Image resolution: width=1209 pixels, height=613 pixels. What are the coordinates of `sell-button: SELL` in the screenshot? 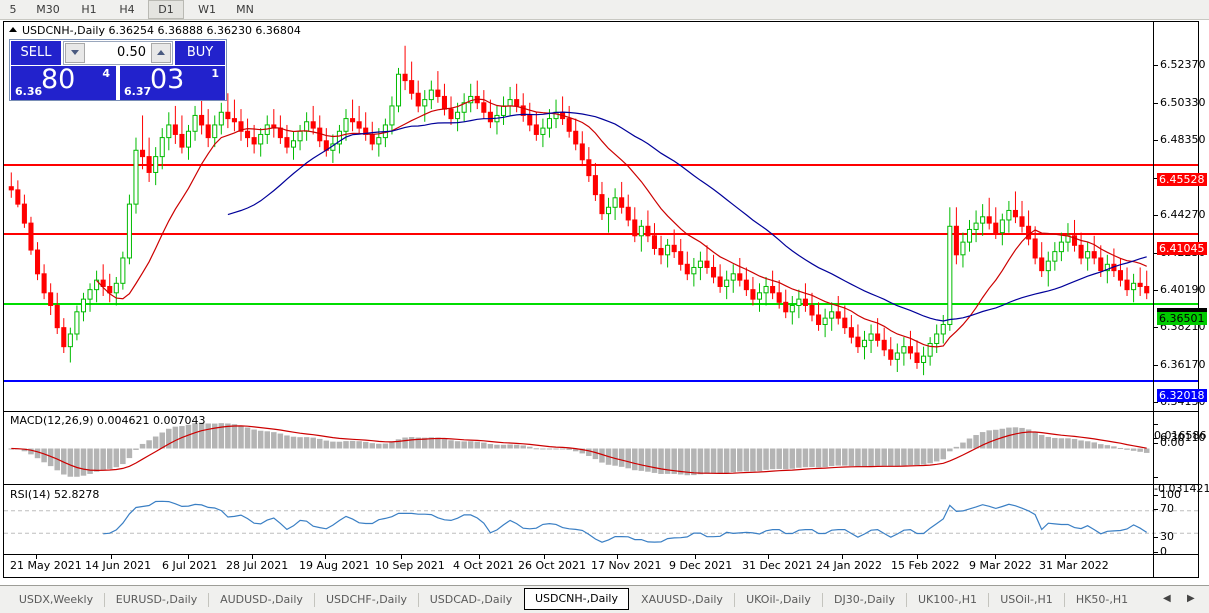 It's located at (36, 53).